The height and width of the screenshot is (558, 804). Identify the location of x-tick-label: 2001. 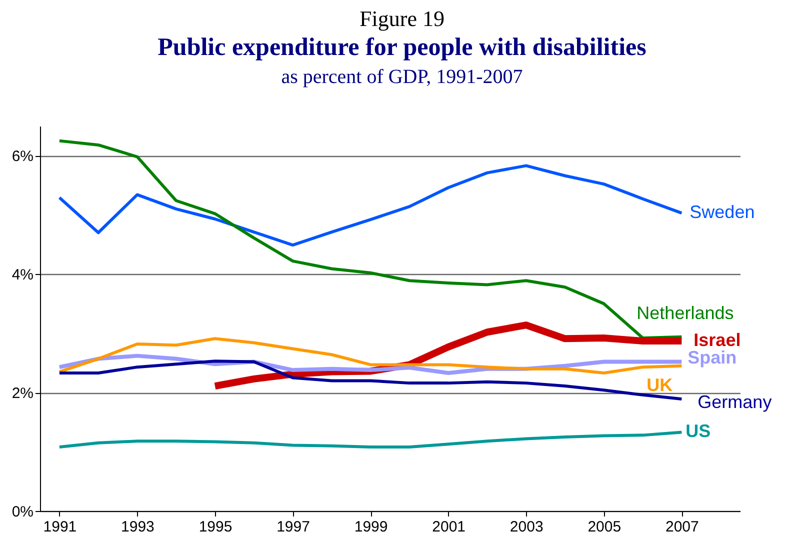
(449, 527).